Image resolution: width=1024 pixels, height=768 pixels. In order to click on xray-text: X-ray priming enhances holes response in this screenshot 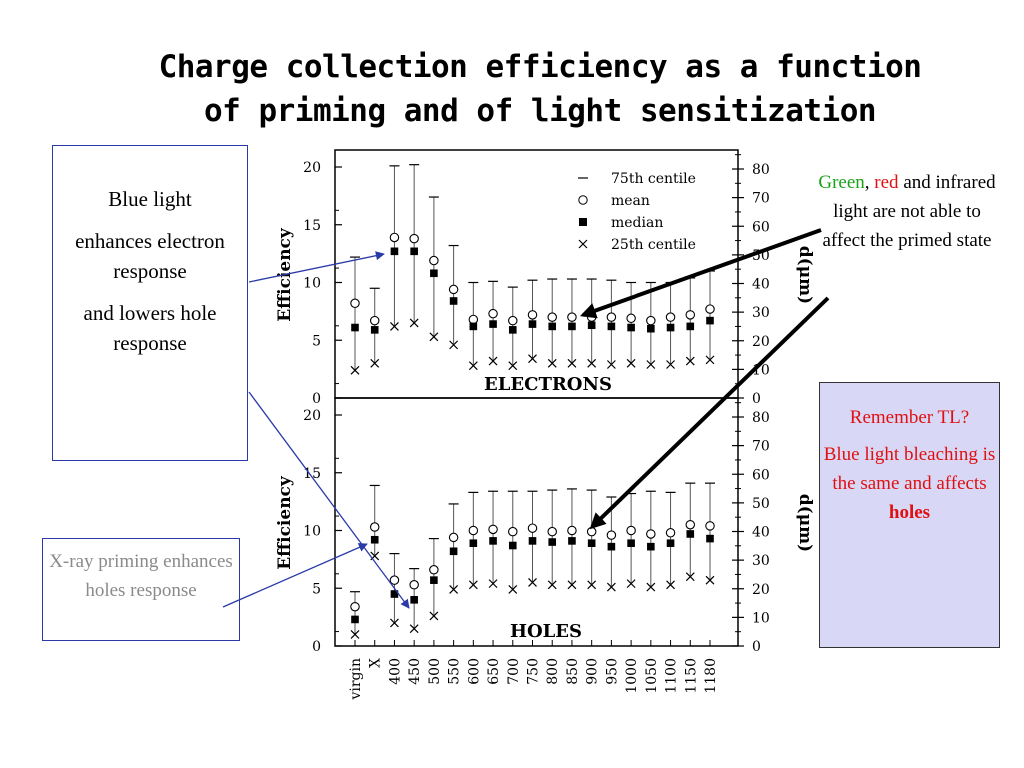, I will do `click(141, 576)`.